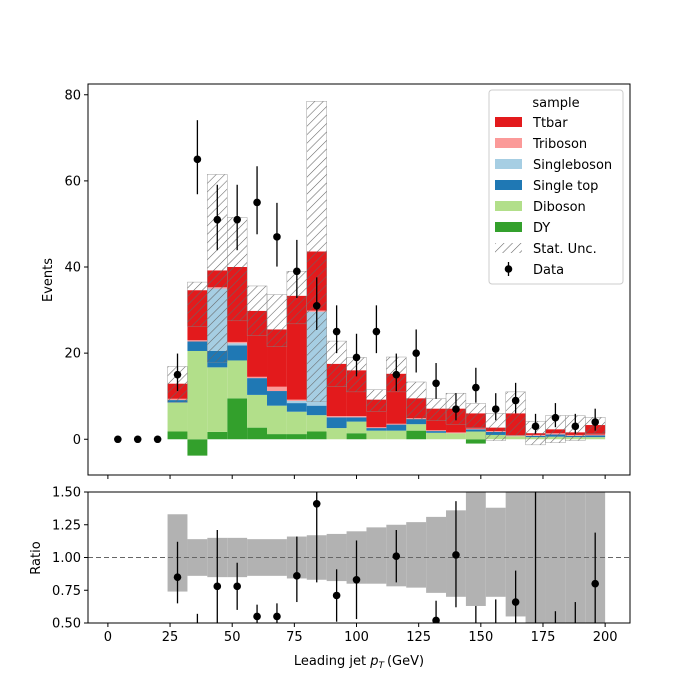 The width and height of the screenshot is (700, 700). Describe the element at coordinates (508, 227) in the screenshot. I see `legend-swatch-dy` at that location.